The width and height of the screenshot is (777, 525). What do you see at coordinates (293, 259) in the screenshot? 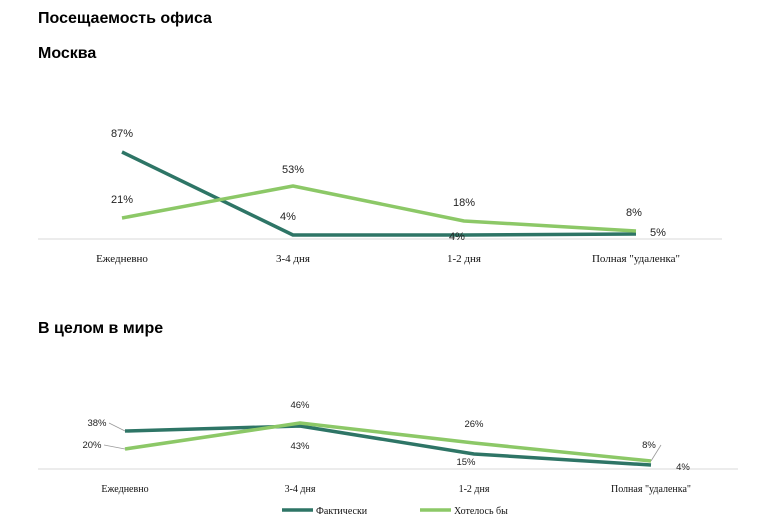
I see `moscow-tick-label-3-4-days: 3-4 дня` at bounding box center [293, 259].